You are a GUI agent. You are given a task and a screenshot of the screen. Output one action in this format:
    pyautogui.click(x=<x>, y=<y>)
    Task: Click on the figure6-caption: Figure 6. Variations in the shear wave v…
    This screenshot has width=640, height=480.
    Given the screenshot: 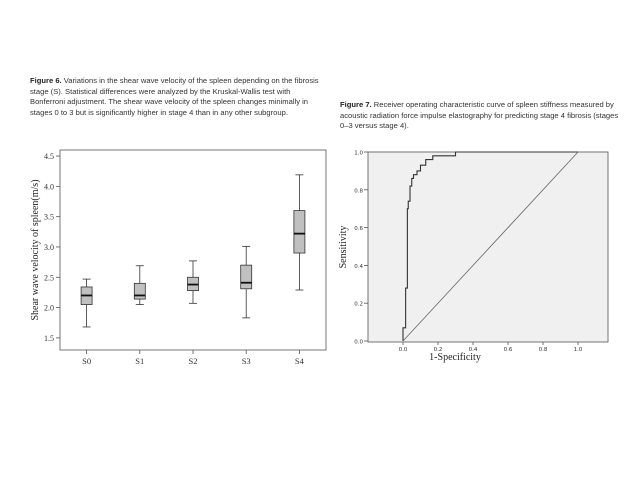 What is the action you would take?
    pyautogui.click(x=175, y=97)
    